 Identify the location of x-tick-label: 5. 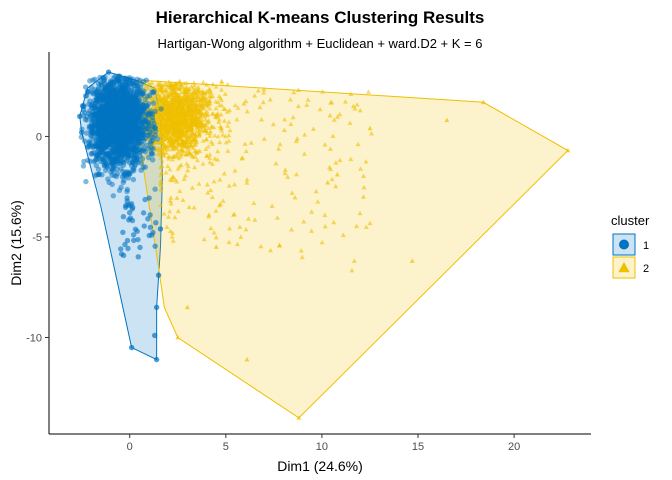
(226, 447).